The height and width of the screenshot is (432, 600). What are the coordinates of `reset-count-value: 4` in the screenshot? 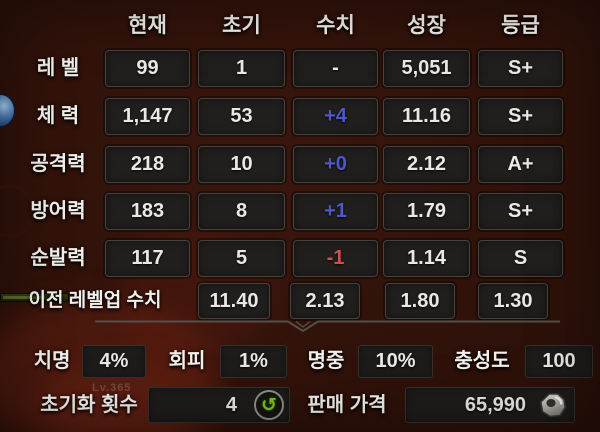 It's located at (231, 404).